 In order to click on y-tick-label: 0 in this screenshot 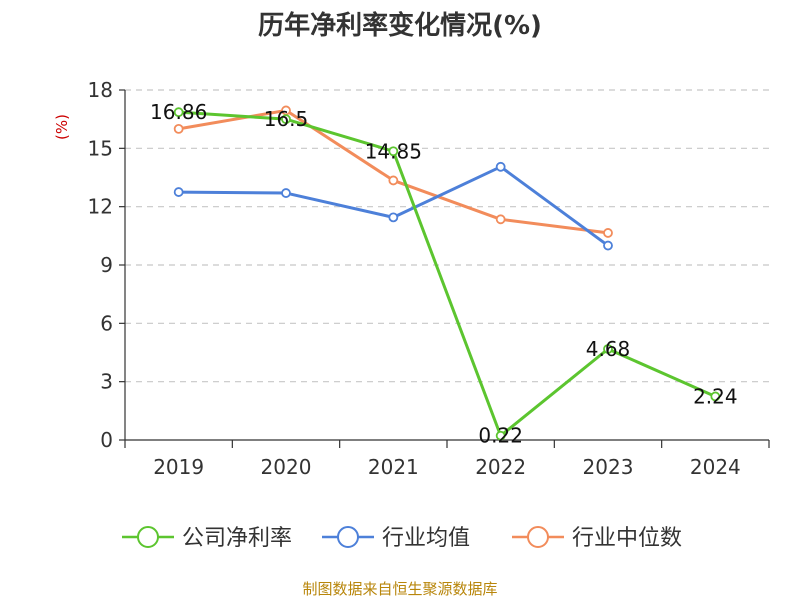, I will do `click(106, 440)`.